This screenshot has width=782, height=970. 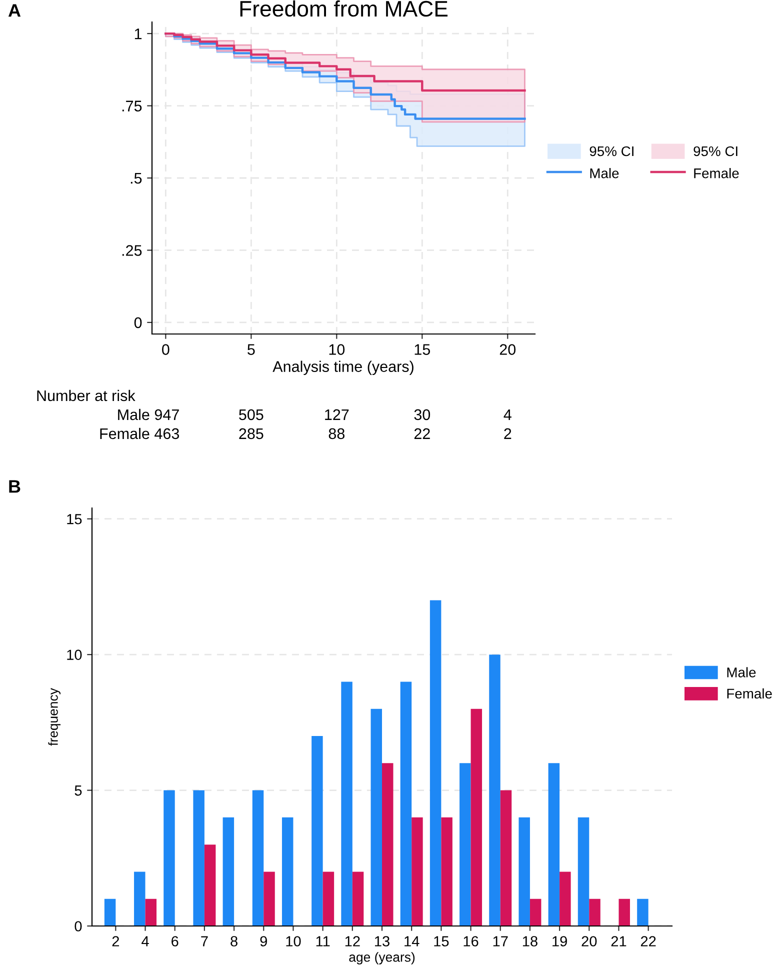 I want to click on x-tick-label: 12, so click(x=352, y=941).